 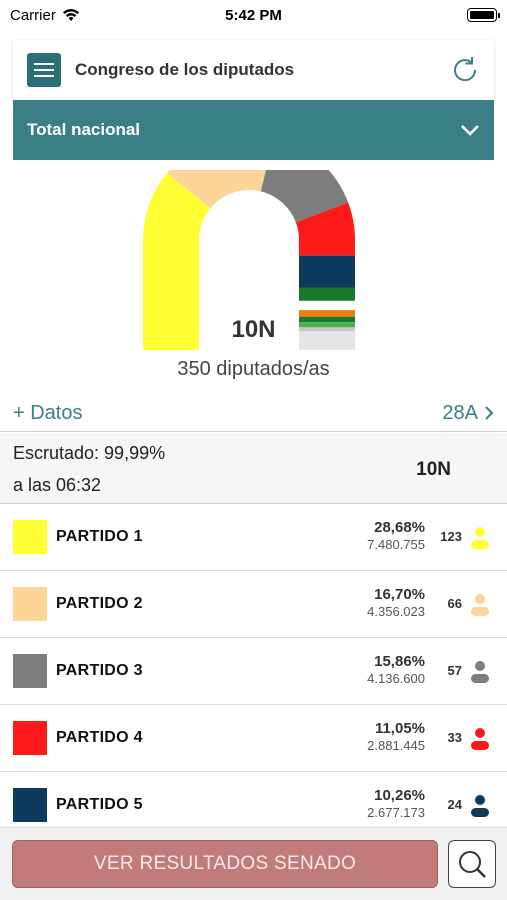 What do you see at coordinates (454, 603) in the screenshot?
I see `party-seats: 66` at bounding box center [454, 603].